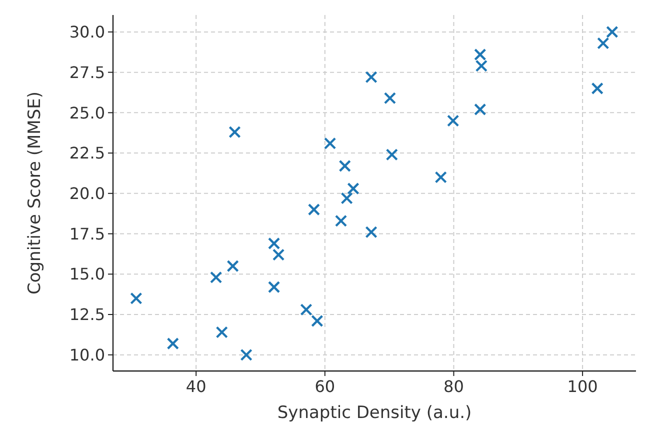 The width and height of the screenshot is (645, 434). I want to click on x-tick-label: 80, so click(454, 386).